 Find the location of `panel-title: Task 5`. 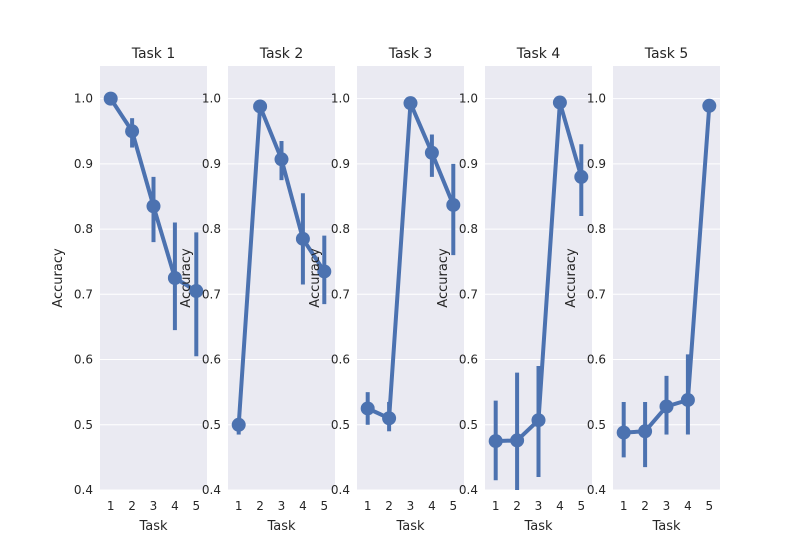

panel-title: Task 5 is located at coordinates (666, 54).